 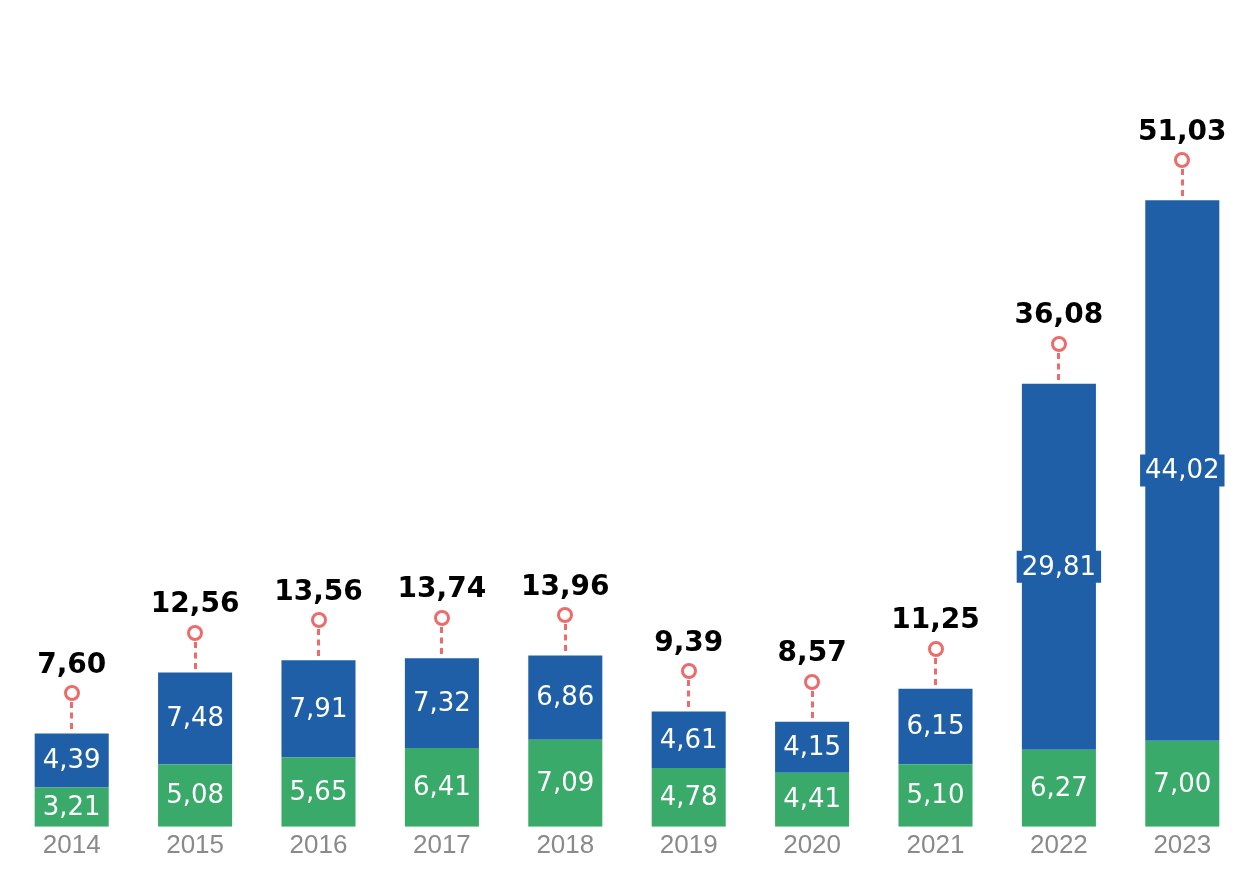 What do you see at coordinates (812, 843) in the screenshot?
I see `x-tick-label: 2020` at bounding box center [812, 843].